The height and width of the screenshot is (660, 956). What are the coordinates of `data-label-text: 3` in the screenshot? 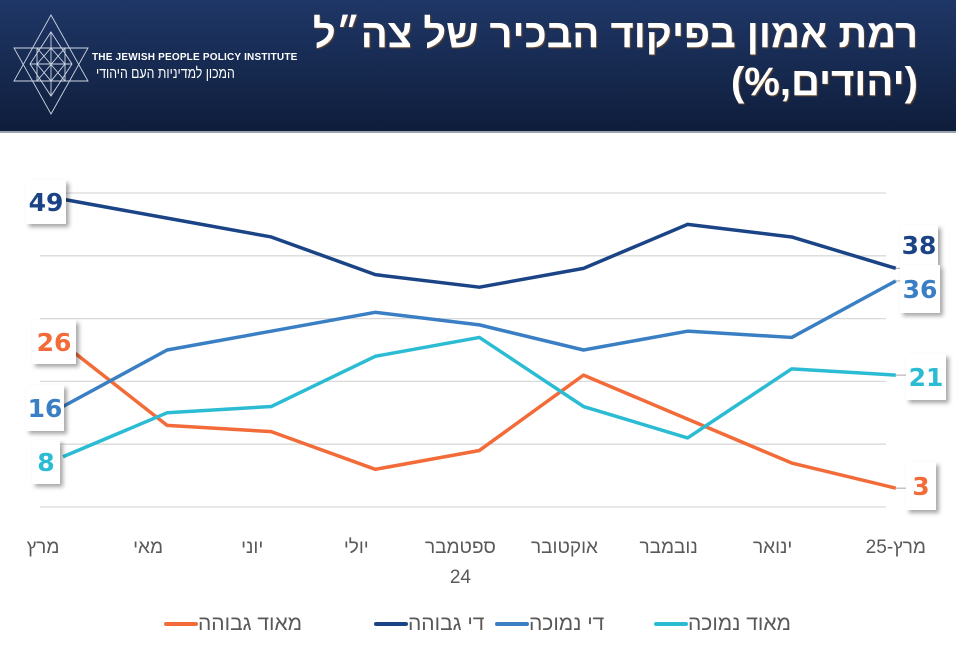 It's located at (920, 486).